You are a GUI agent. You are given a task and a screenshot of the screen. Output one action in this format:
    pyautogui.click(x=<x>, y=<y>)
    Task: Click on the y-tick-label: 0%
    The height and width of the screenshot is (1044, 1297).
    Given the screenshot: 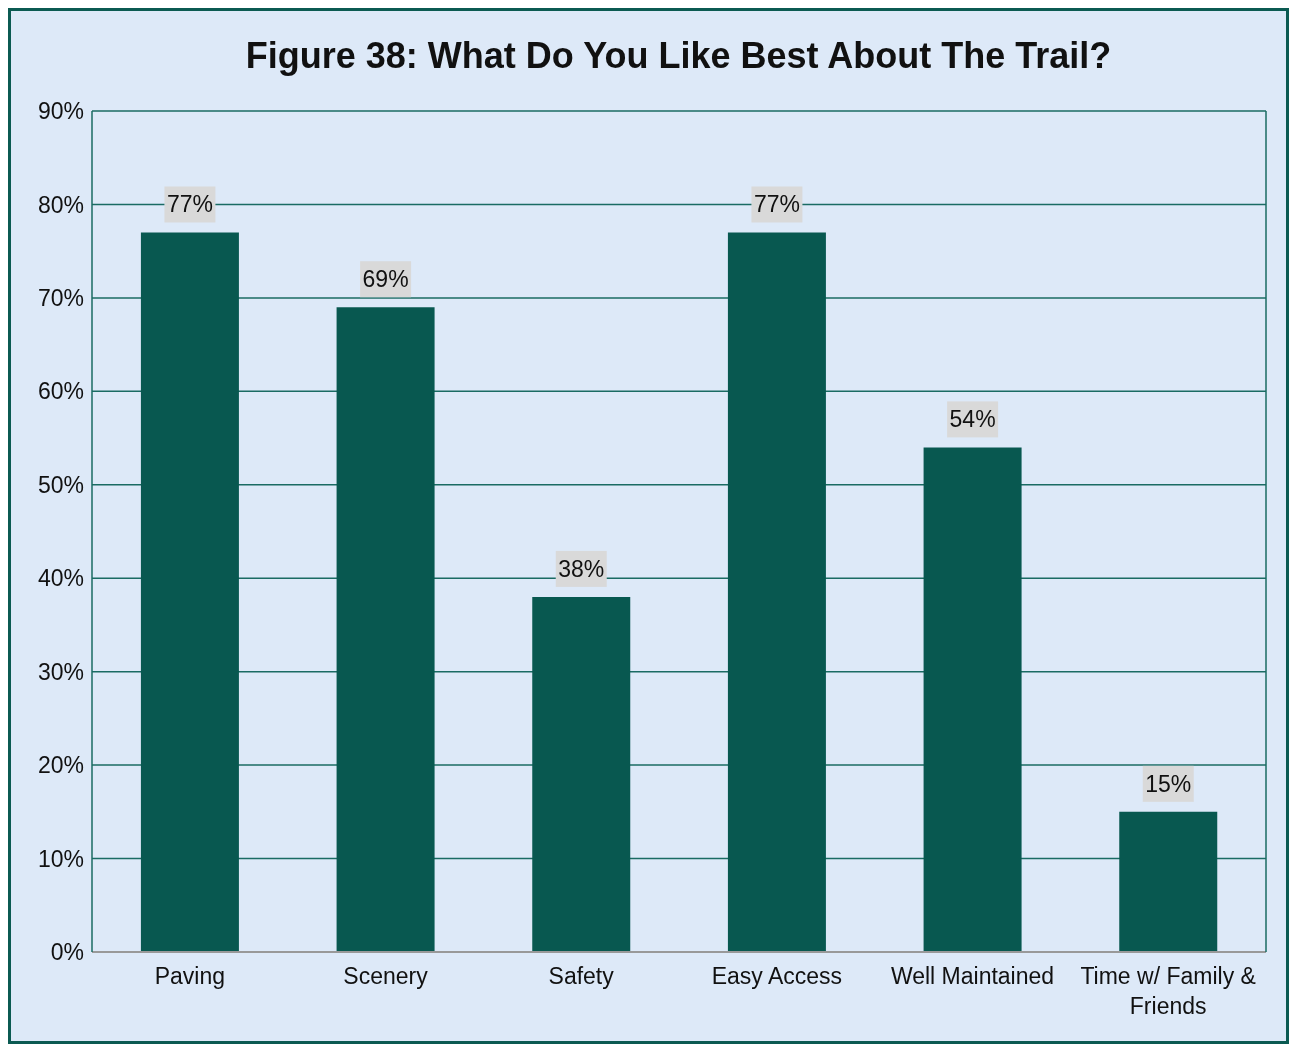 What is the action you would take?
    pyautogui.click(x=67, y=952)
    